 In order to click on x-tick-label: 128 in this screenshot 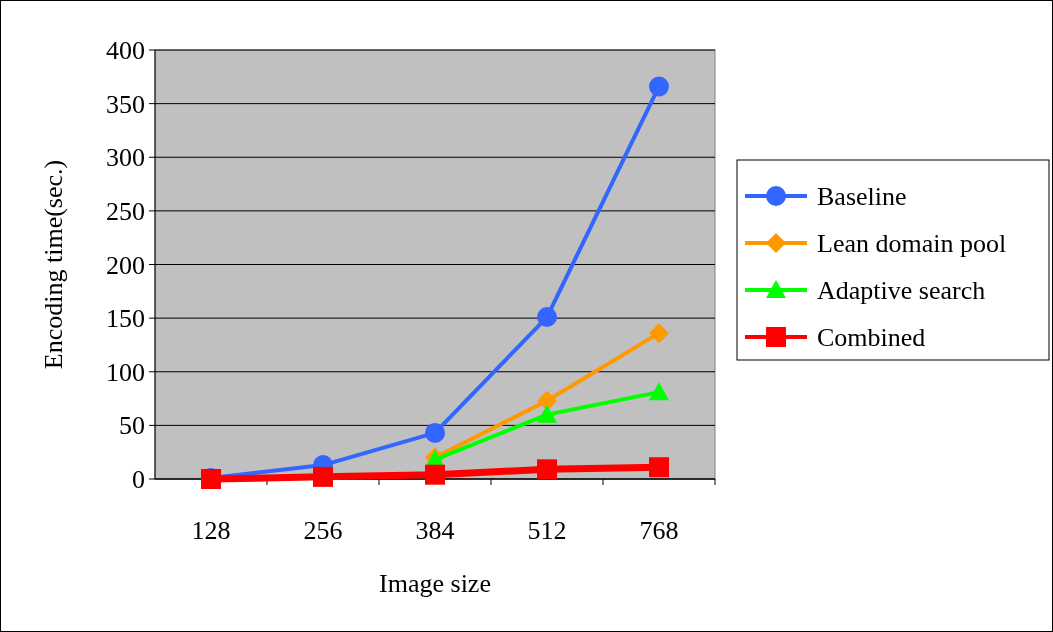, I will do `click(211, 530)`.